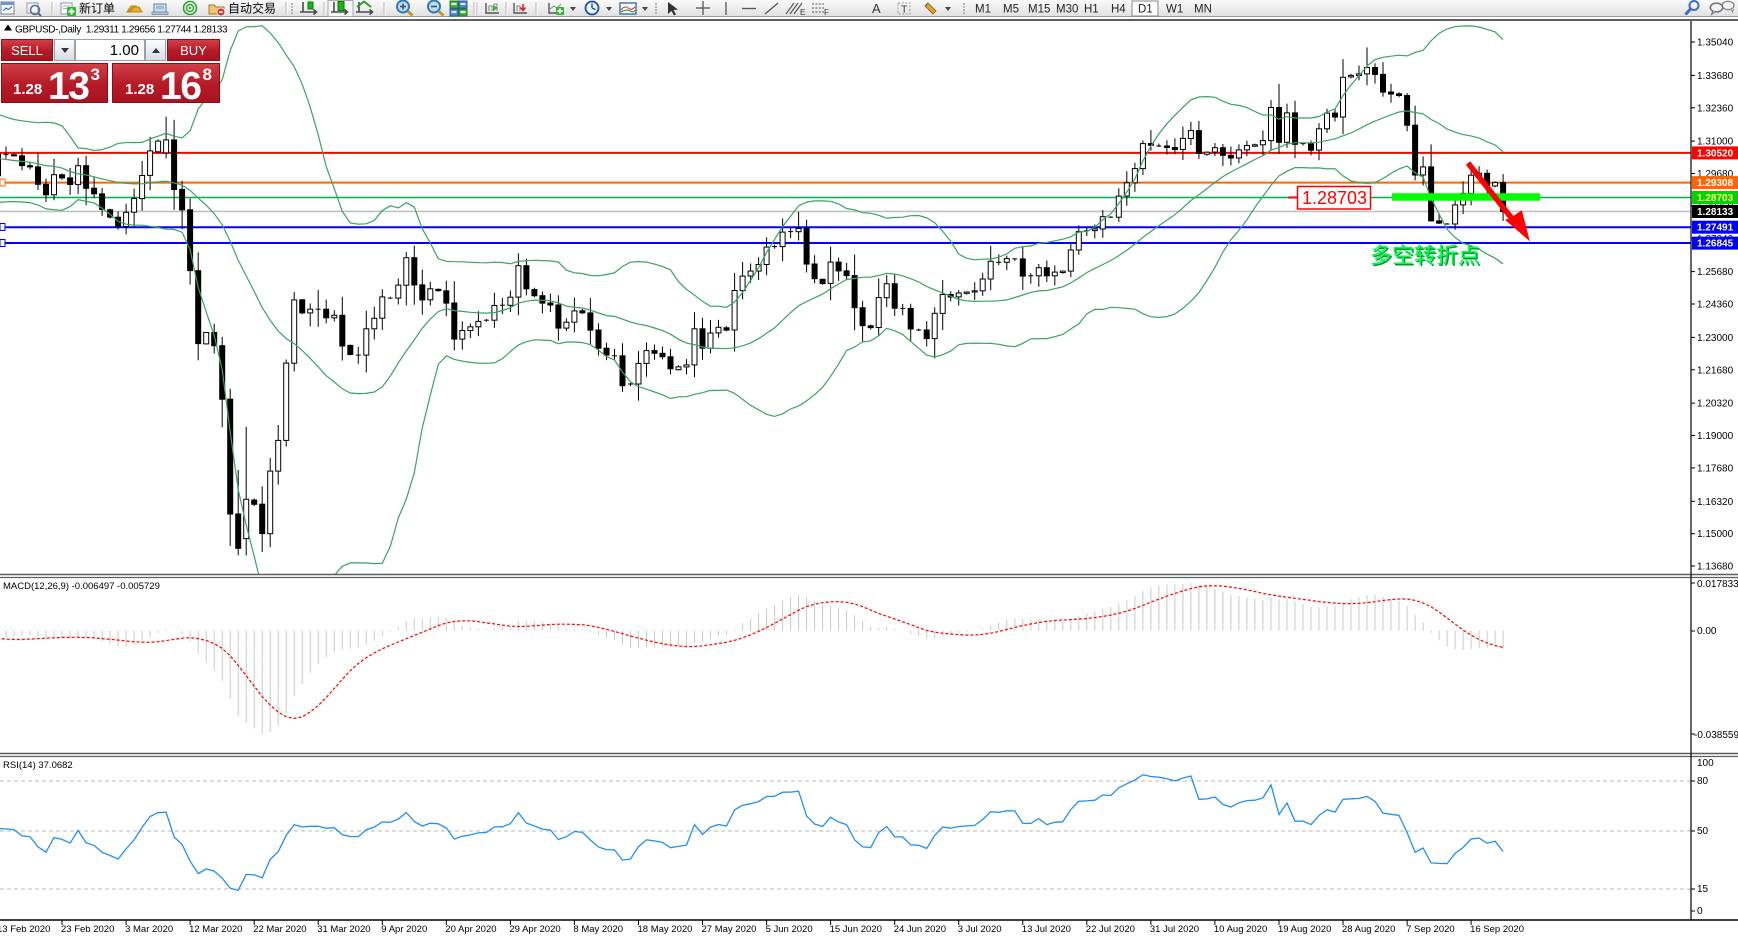 The width and height of the screenshot is (1738, 938). I want to click on svg-text: H1, so click(1091, 10).